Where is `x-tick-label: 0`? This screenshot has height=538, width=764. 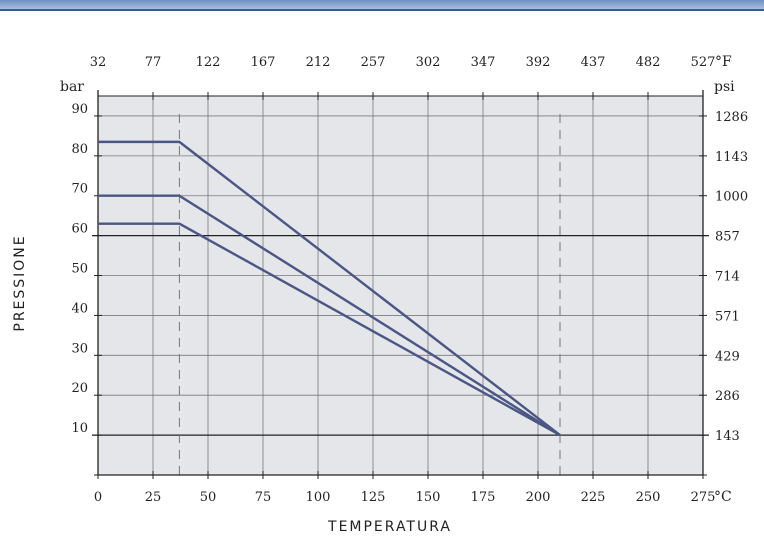
x-tick-label: 0 is located at coordinates (98, 497).